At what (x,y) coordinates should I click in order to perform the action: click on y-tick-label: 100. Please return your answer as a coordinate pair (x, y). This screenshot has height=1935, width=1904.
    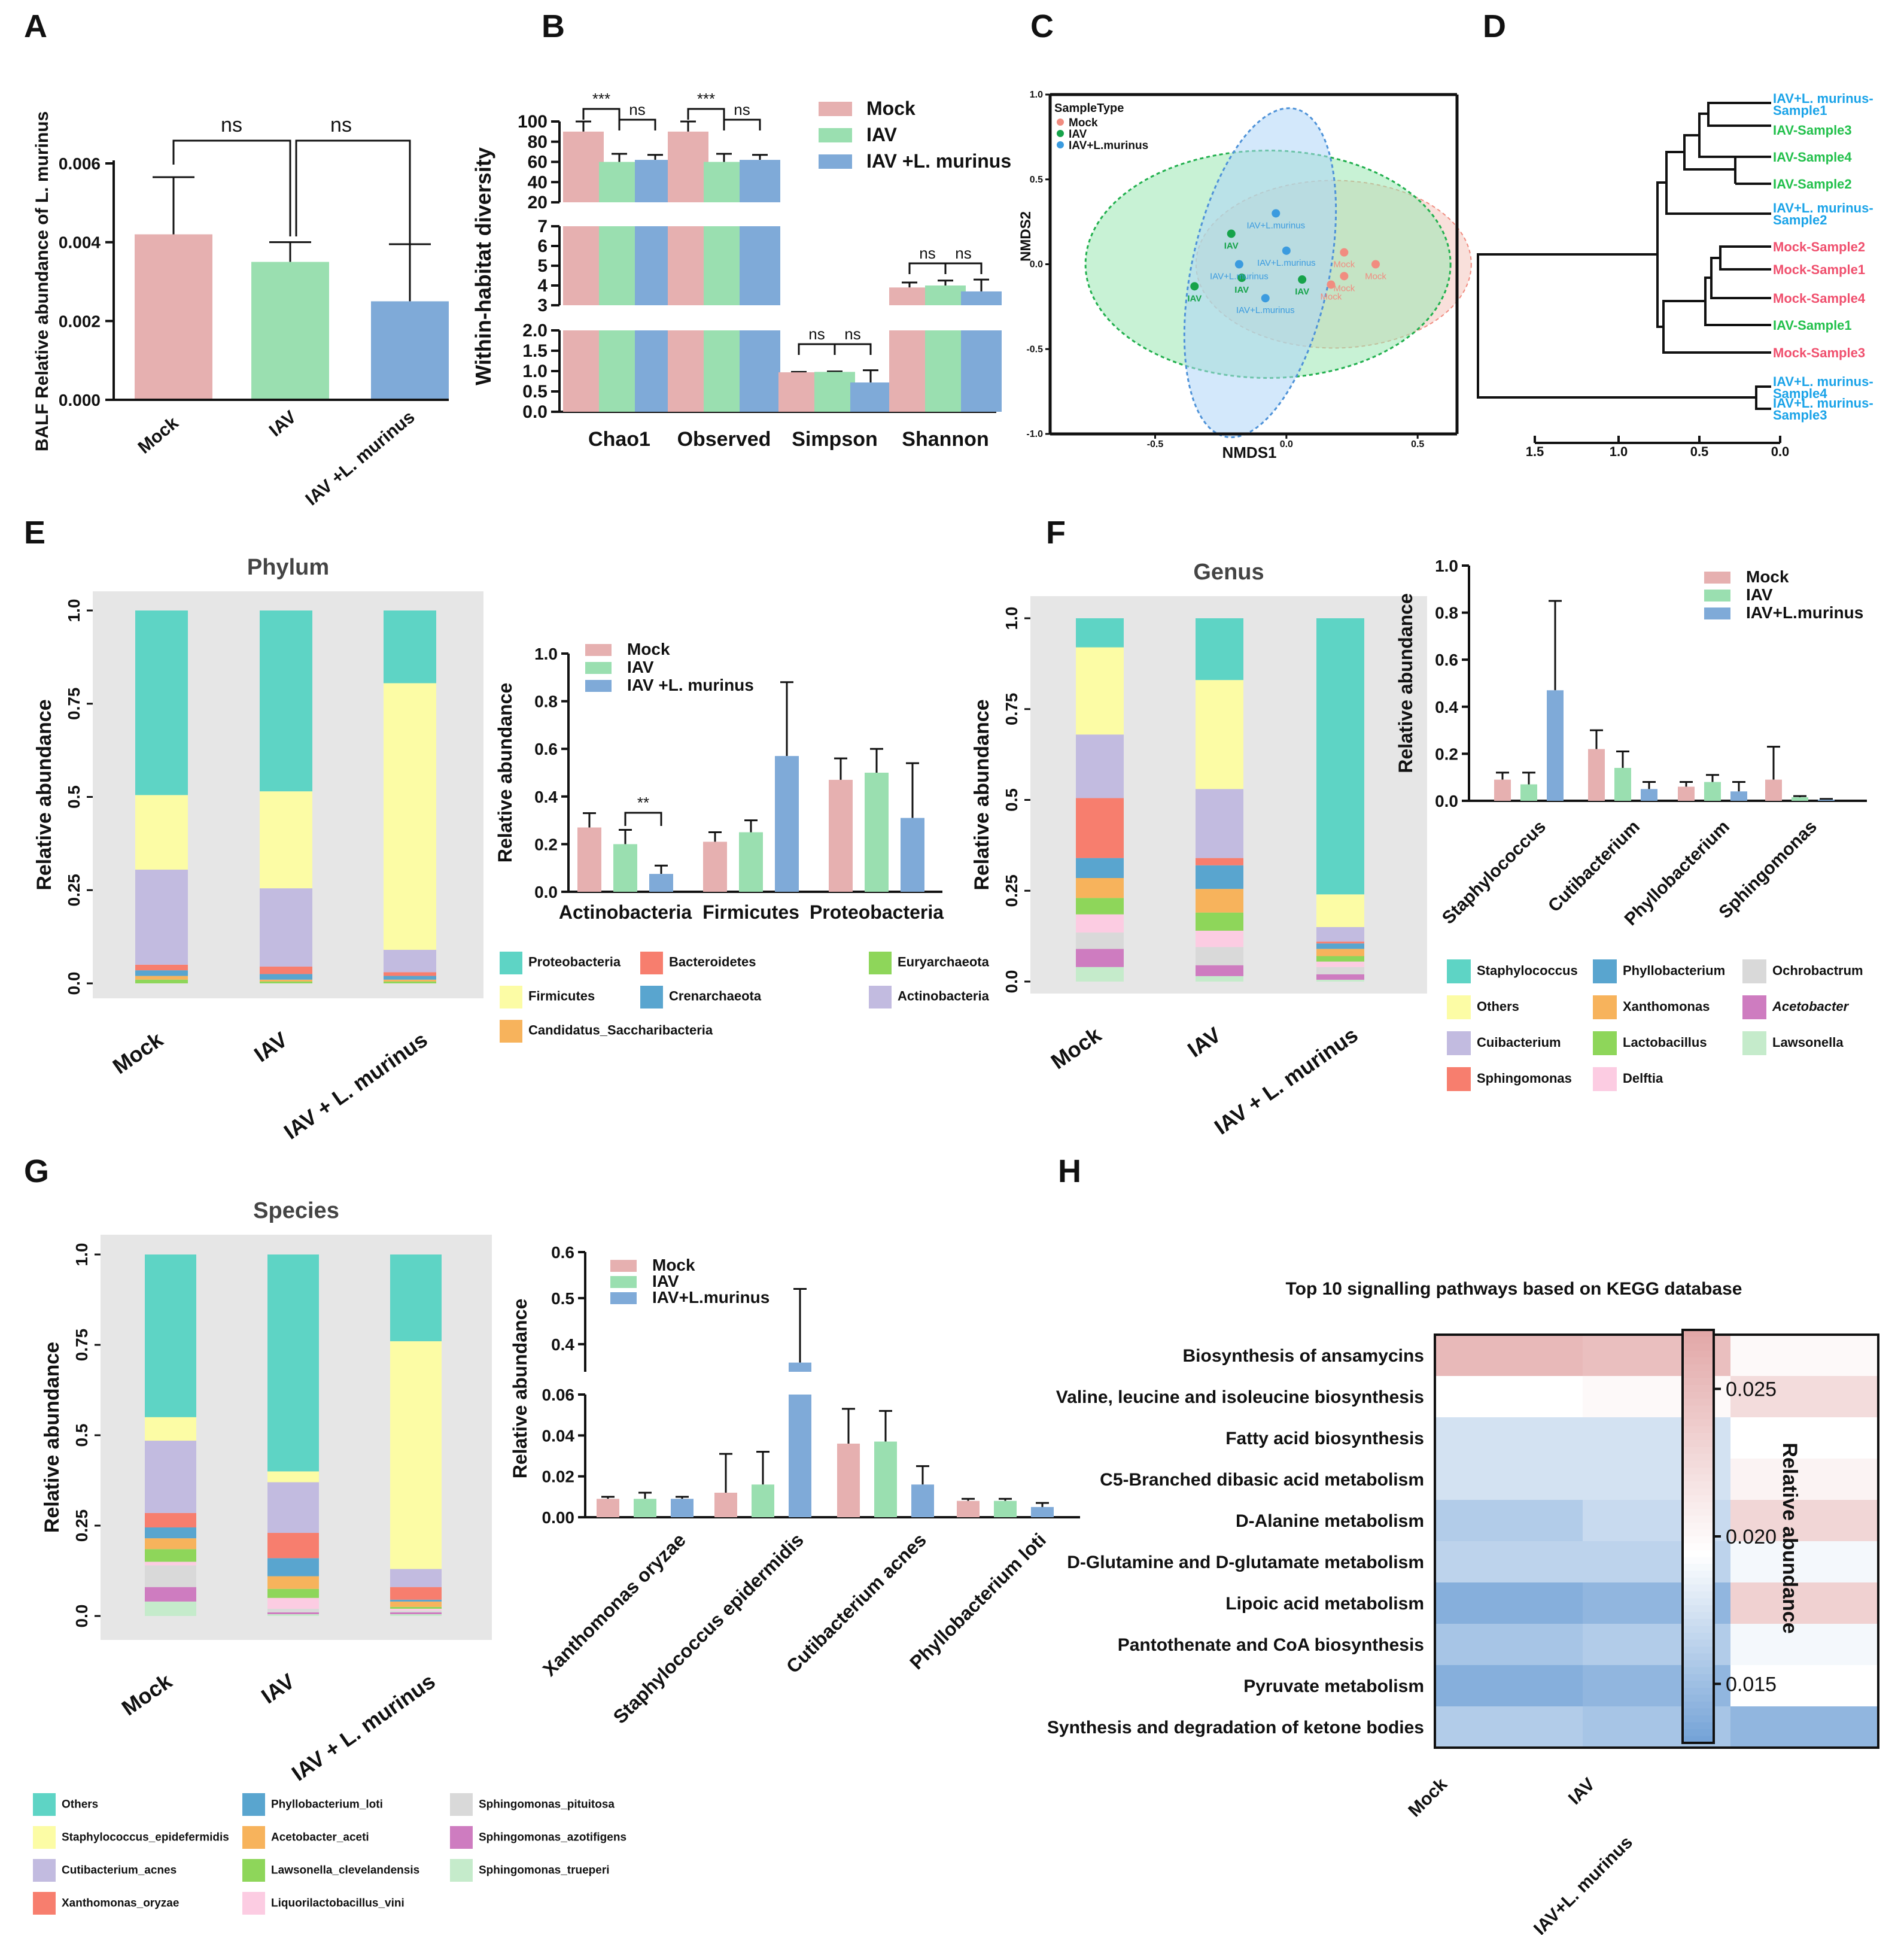
    Looking at the image, I should click on (533, 122).